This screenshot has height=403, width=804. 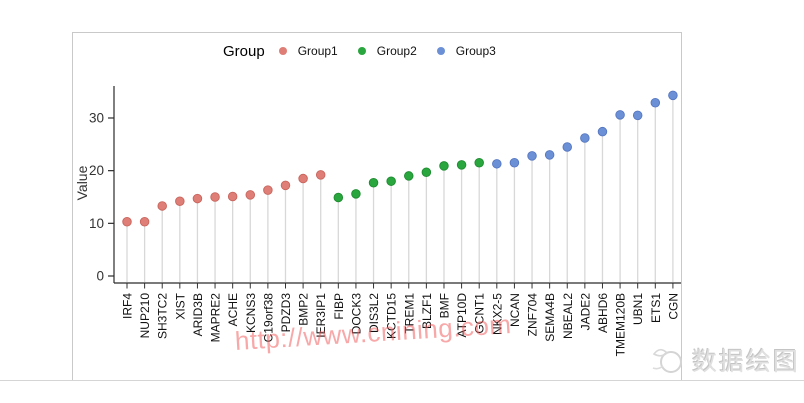 I want to click on y-tick-label: 0, so click(x=100, y=276).